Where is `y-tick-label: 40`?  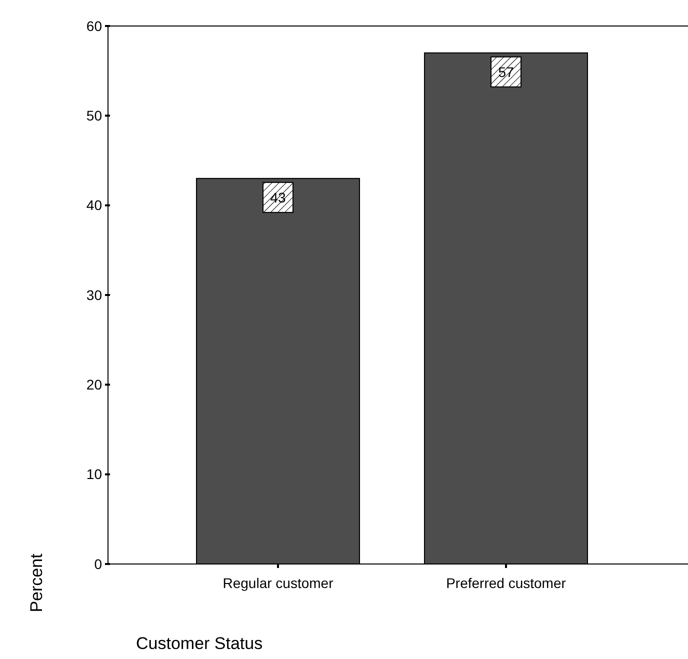 y-tick-label: 40 is located at coordinates (94, 205).